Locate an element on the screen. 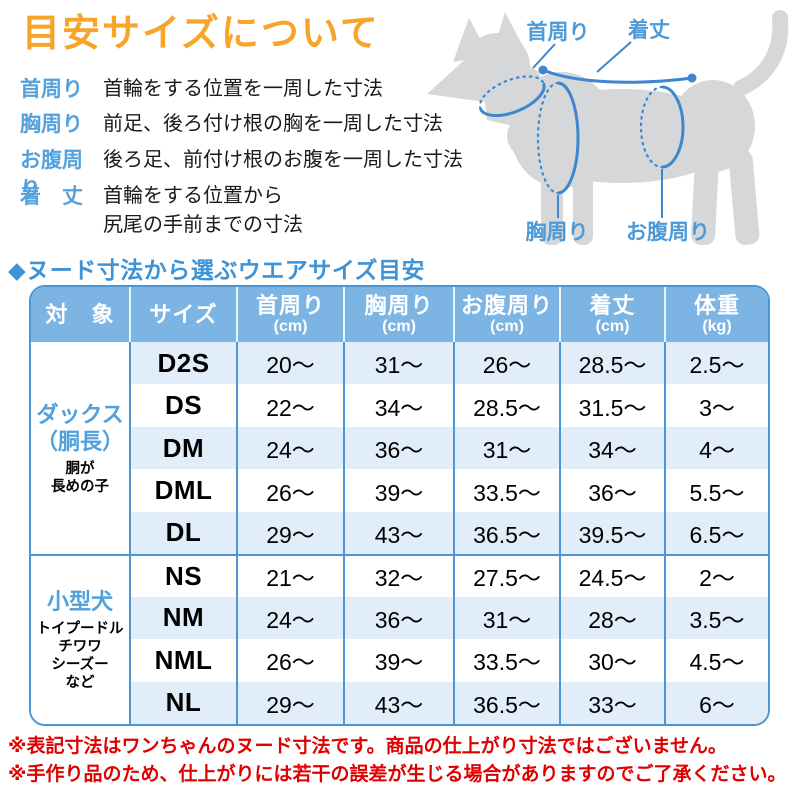  cell-weight: 2～ is located at coordinates (716, 575).